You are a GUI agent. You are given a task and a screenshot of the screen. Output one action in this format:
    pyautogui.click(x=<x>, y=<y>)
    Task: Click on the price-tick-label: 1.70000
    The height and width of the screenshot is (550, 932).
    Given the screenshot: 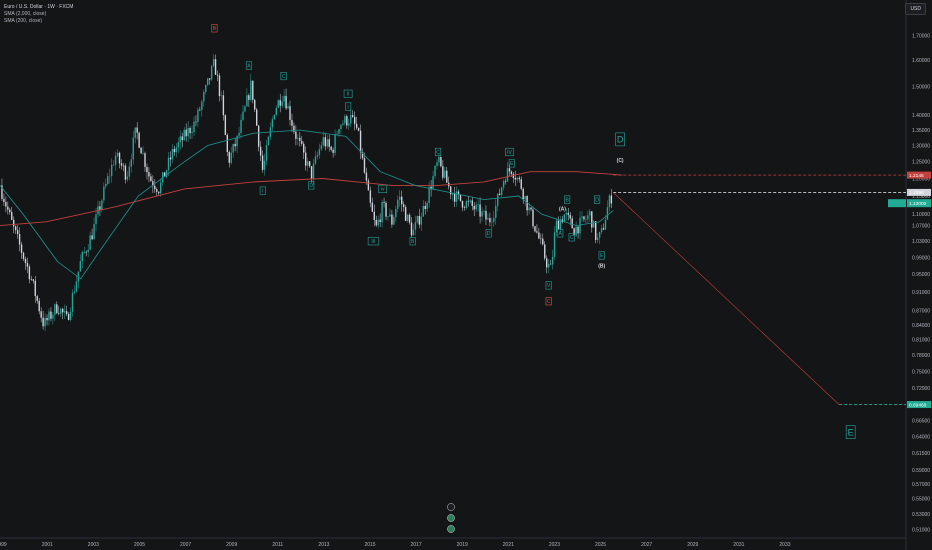 What is the action you would take?
    pyautogui.click(x=921, y=36)
    